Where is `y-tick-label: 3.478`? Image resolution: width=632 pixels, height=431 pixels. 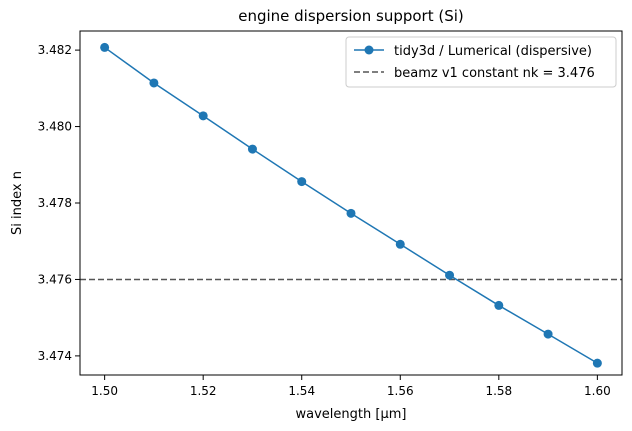
y-tick-label: 3.478 is located at coordinates (55, 203).